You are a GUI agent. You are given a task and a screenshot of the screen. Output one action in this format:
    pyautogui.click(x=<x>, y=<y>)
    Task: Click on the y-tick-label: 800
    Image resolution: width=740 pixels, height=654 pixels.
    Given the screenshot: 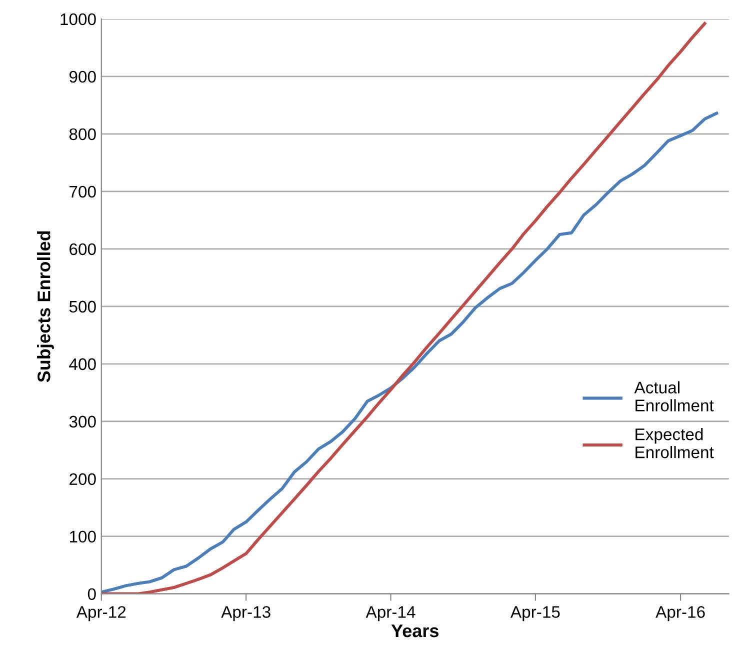 What is the action you would take?
    pyautogui.click(x=82, y=134)
    